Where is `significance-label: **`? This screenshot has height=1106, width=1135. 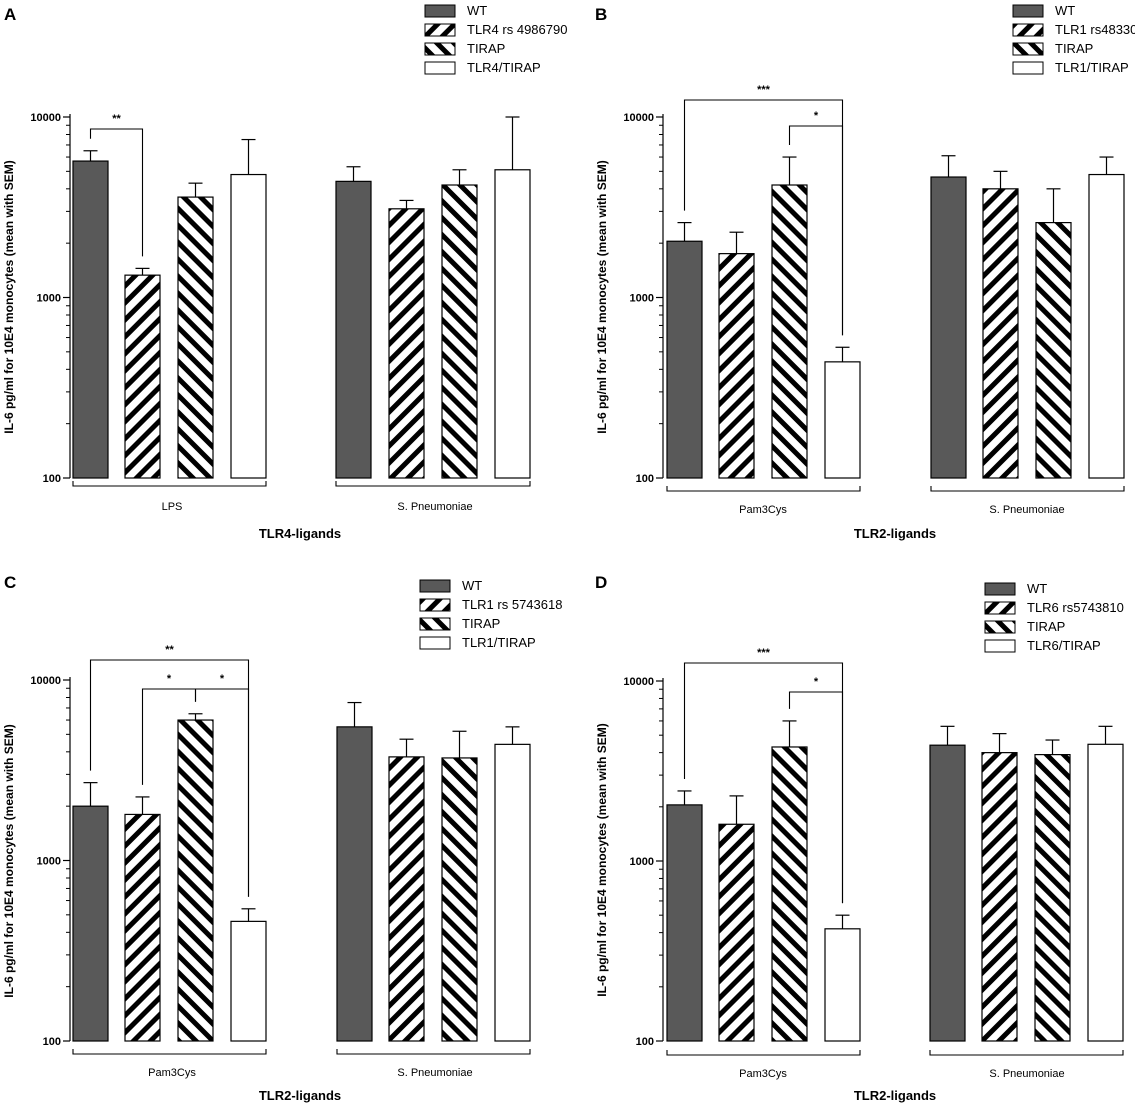 significance-label: ** is located at coordinates (116, 119).